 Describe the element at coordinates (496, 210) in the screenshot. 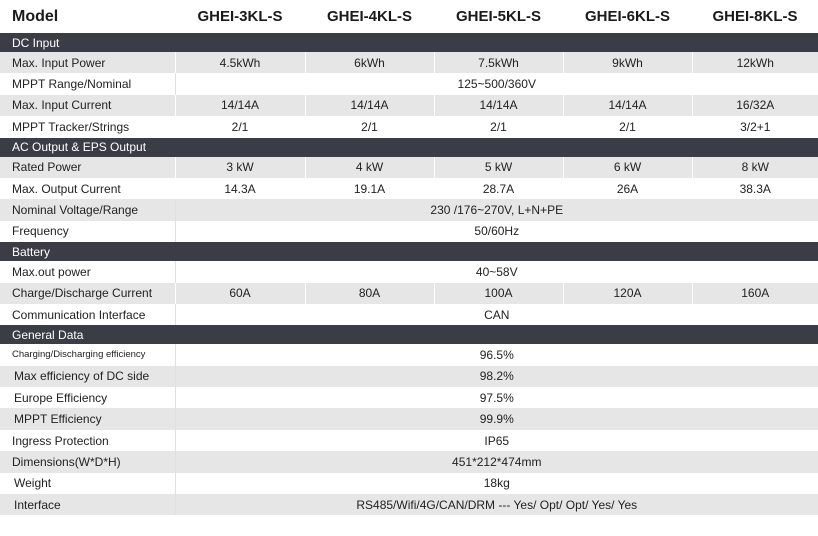

I see `cell-value: 230 /176~270V, L+N+PE` at that location.